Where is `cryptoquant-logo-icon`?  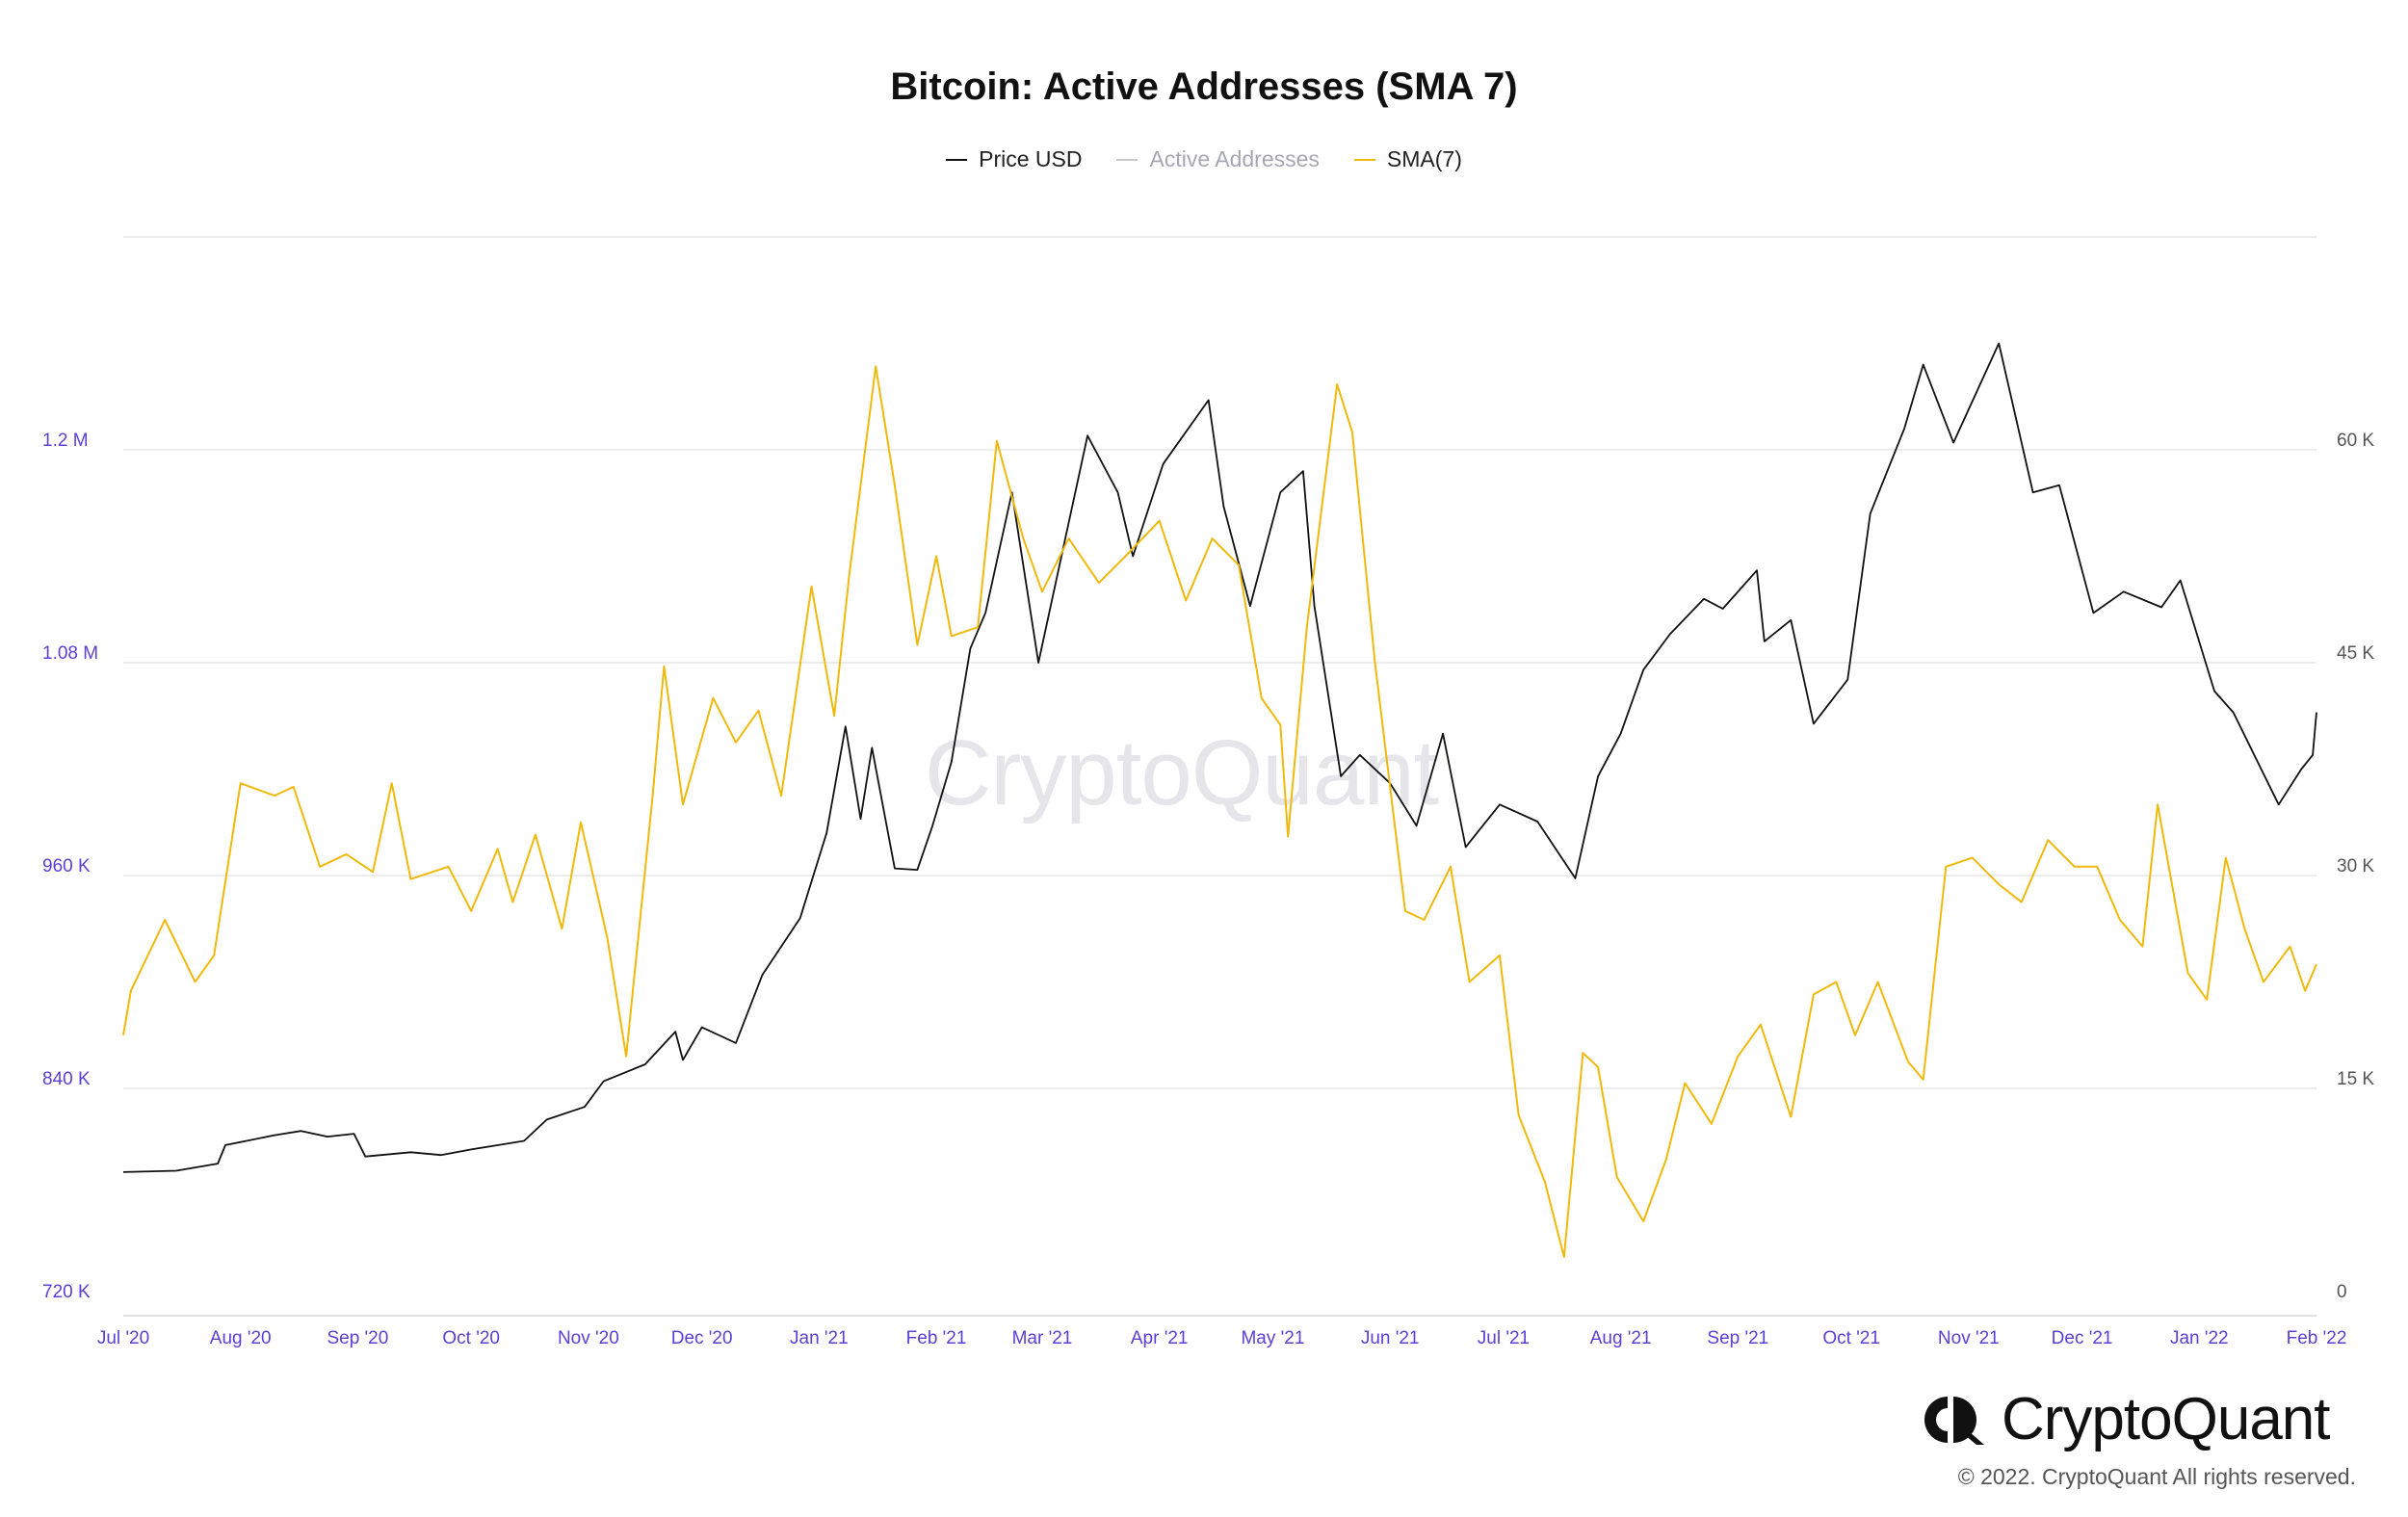
cryptoquant-logo-icon is located at coordinates (1954, 1420).